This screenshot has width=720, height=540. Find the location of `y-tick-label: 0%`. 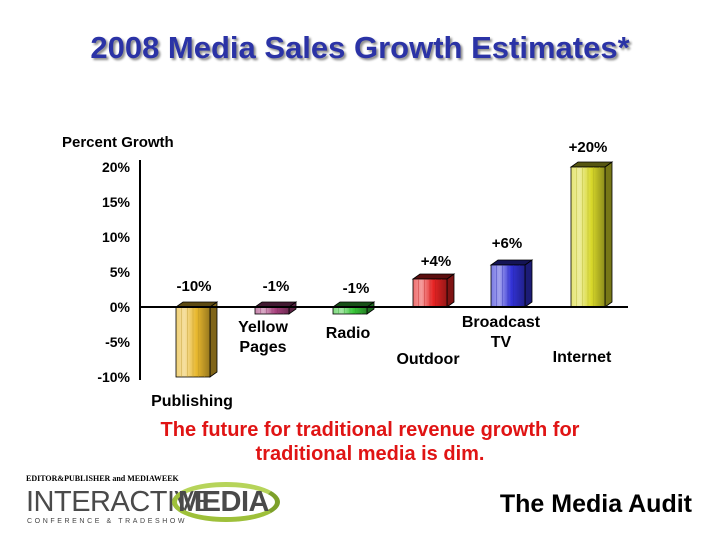

y-tick-label: 0% is located at coordinates (120, 307).